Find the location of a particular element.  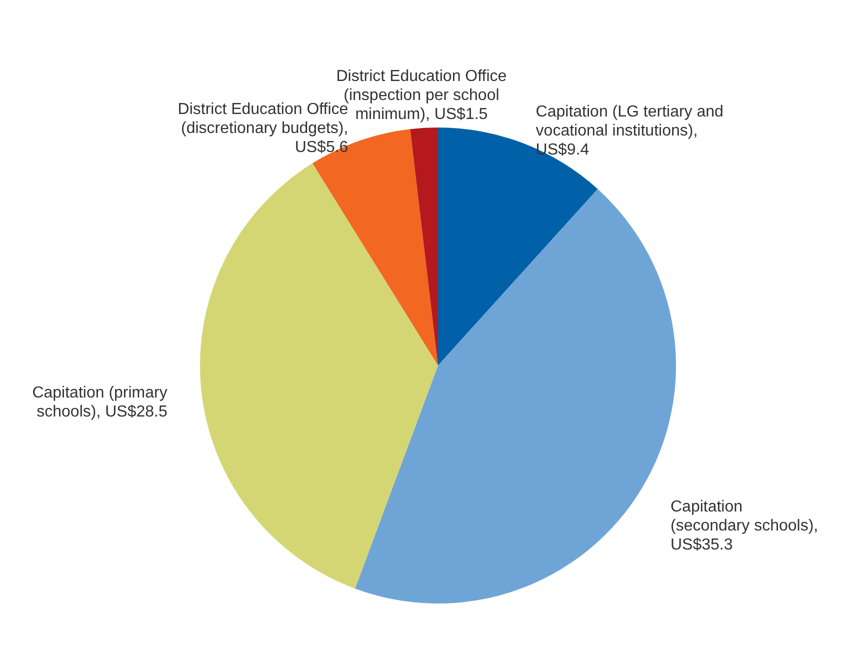

pie-slice is located at coordinates (424, 247).